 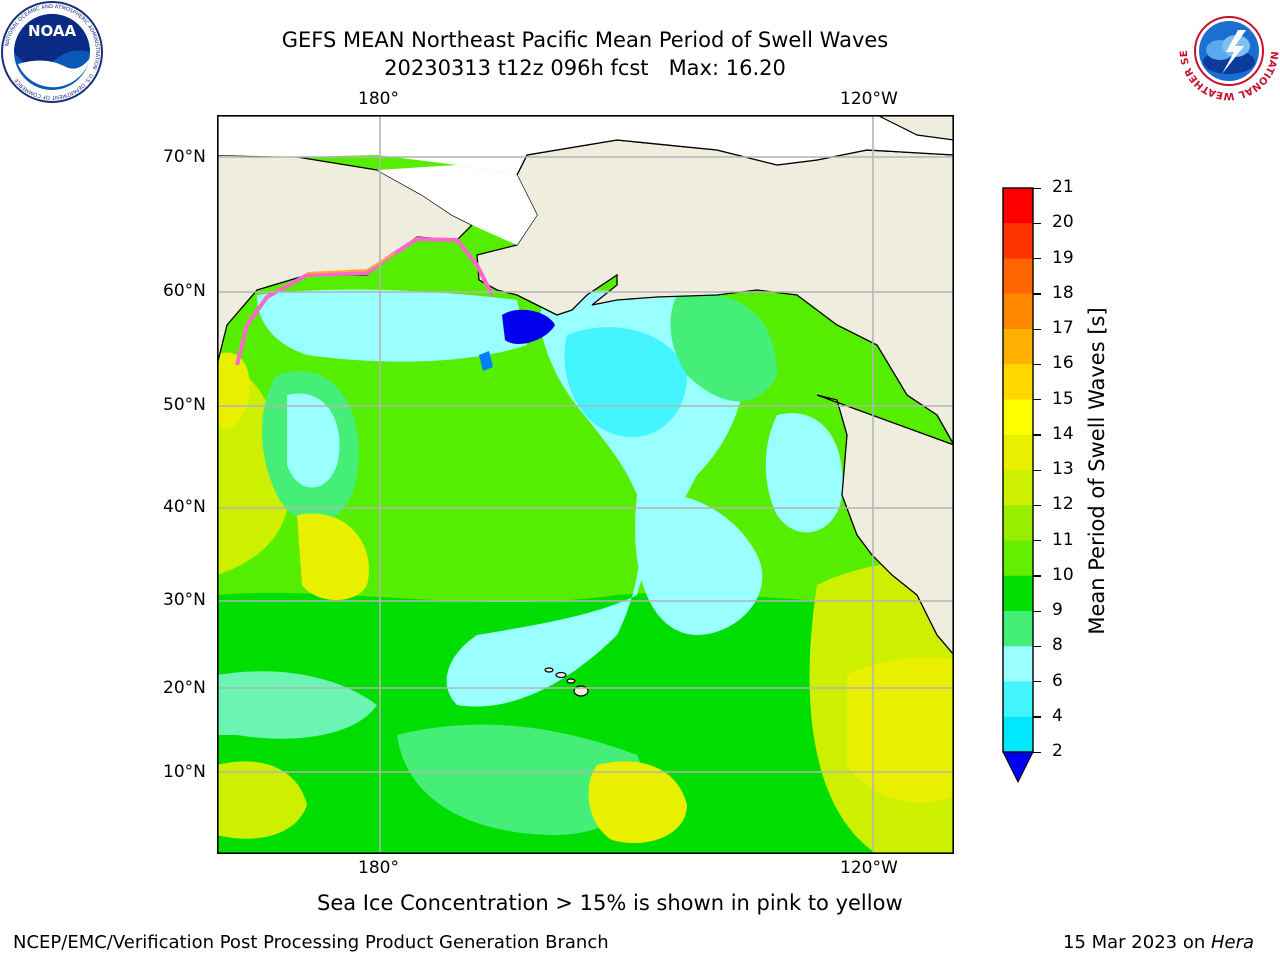 I want to click on colorbar-tick-label: 11, so click(x=1063, y=540).